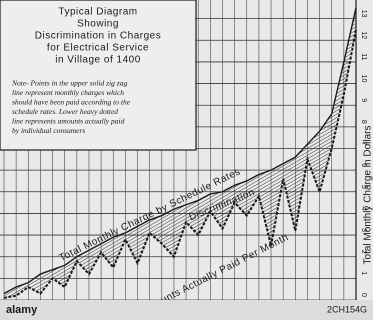  What do you see at coordinates (363, 187) in the screenshot?
I see `y-tick-label: 5` at bounding box center [363, 187].